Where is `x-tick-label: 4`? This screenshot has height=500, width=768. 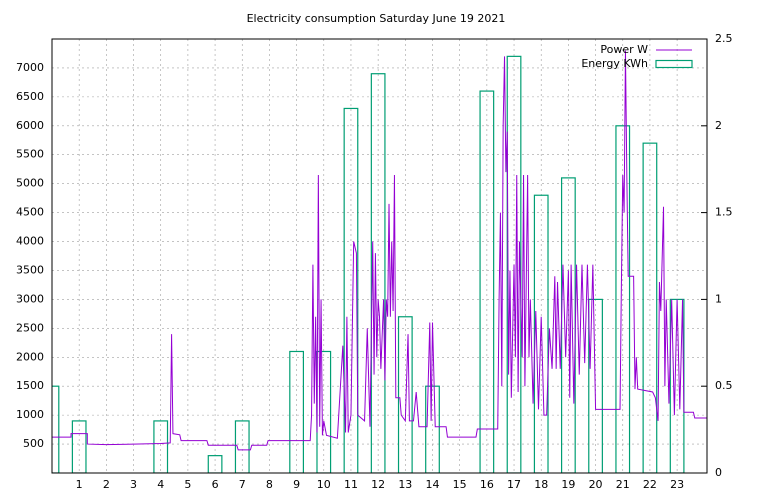
x-tick-label: 4 is located at coordinates (160, 484).